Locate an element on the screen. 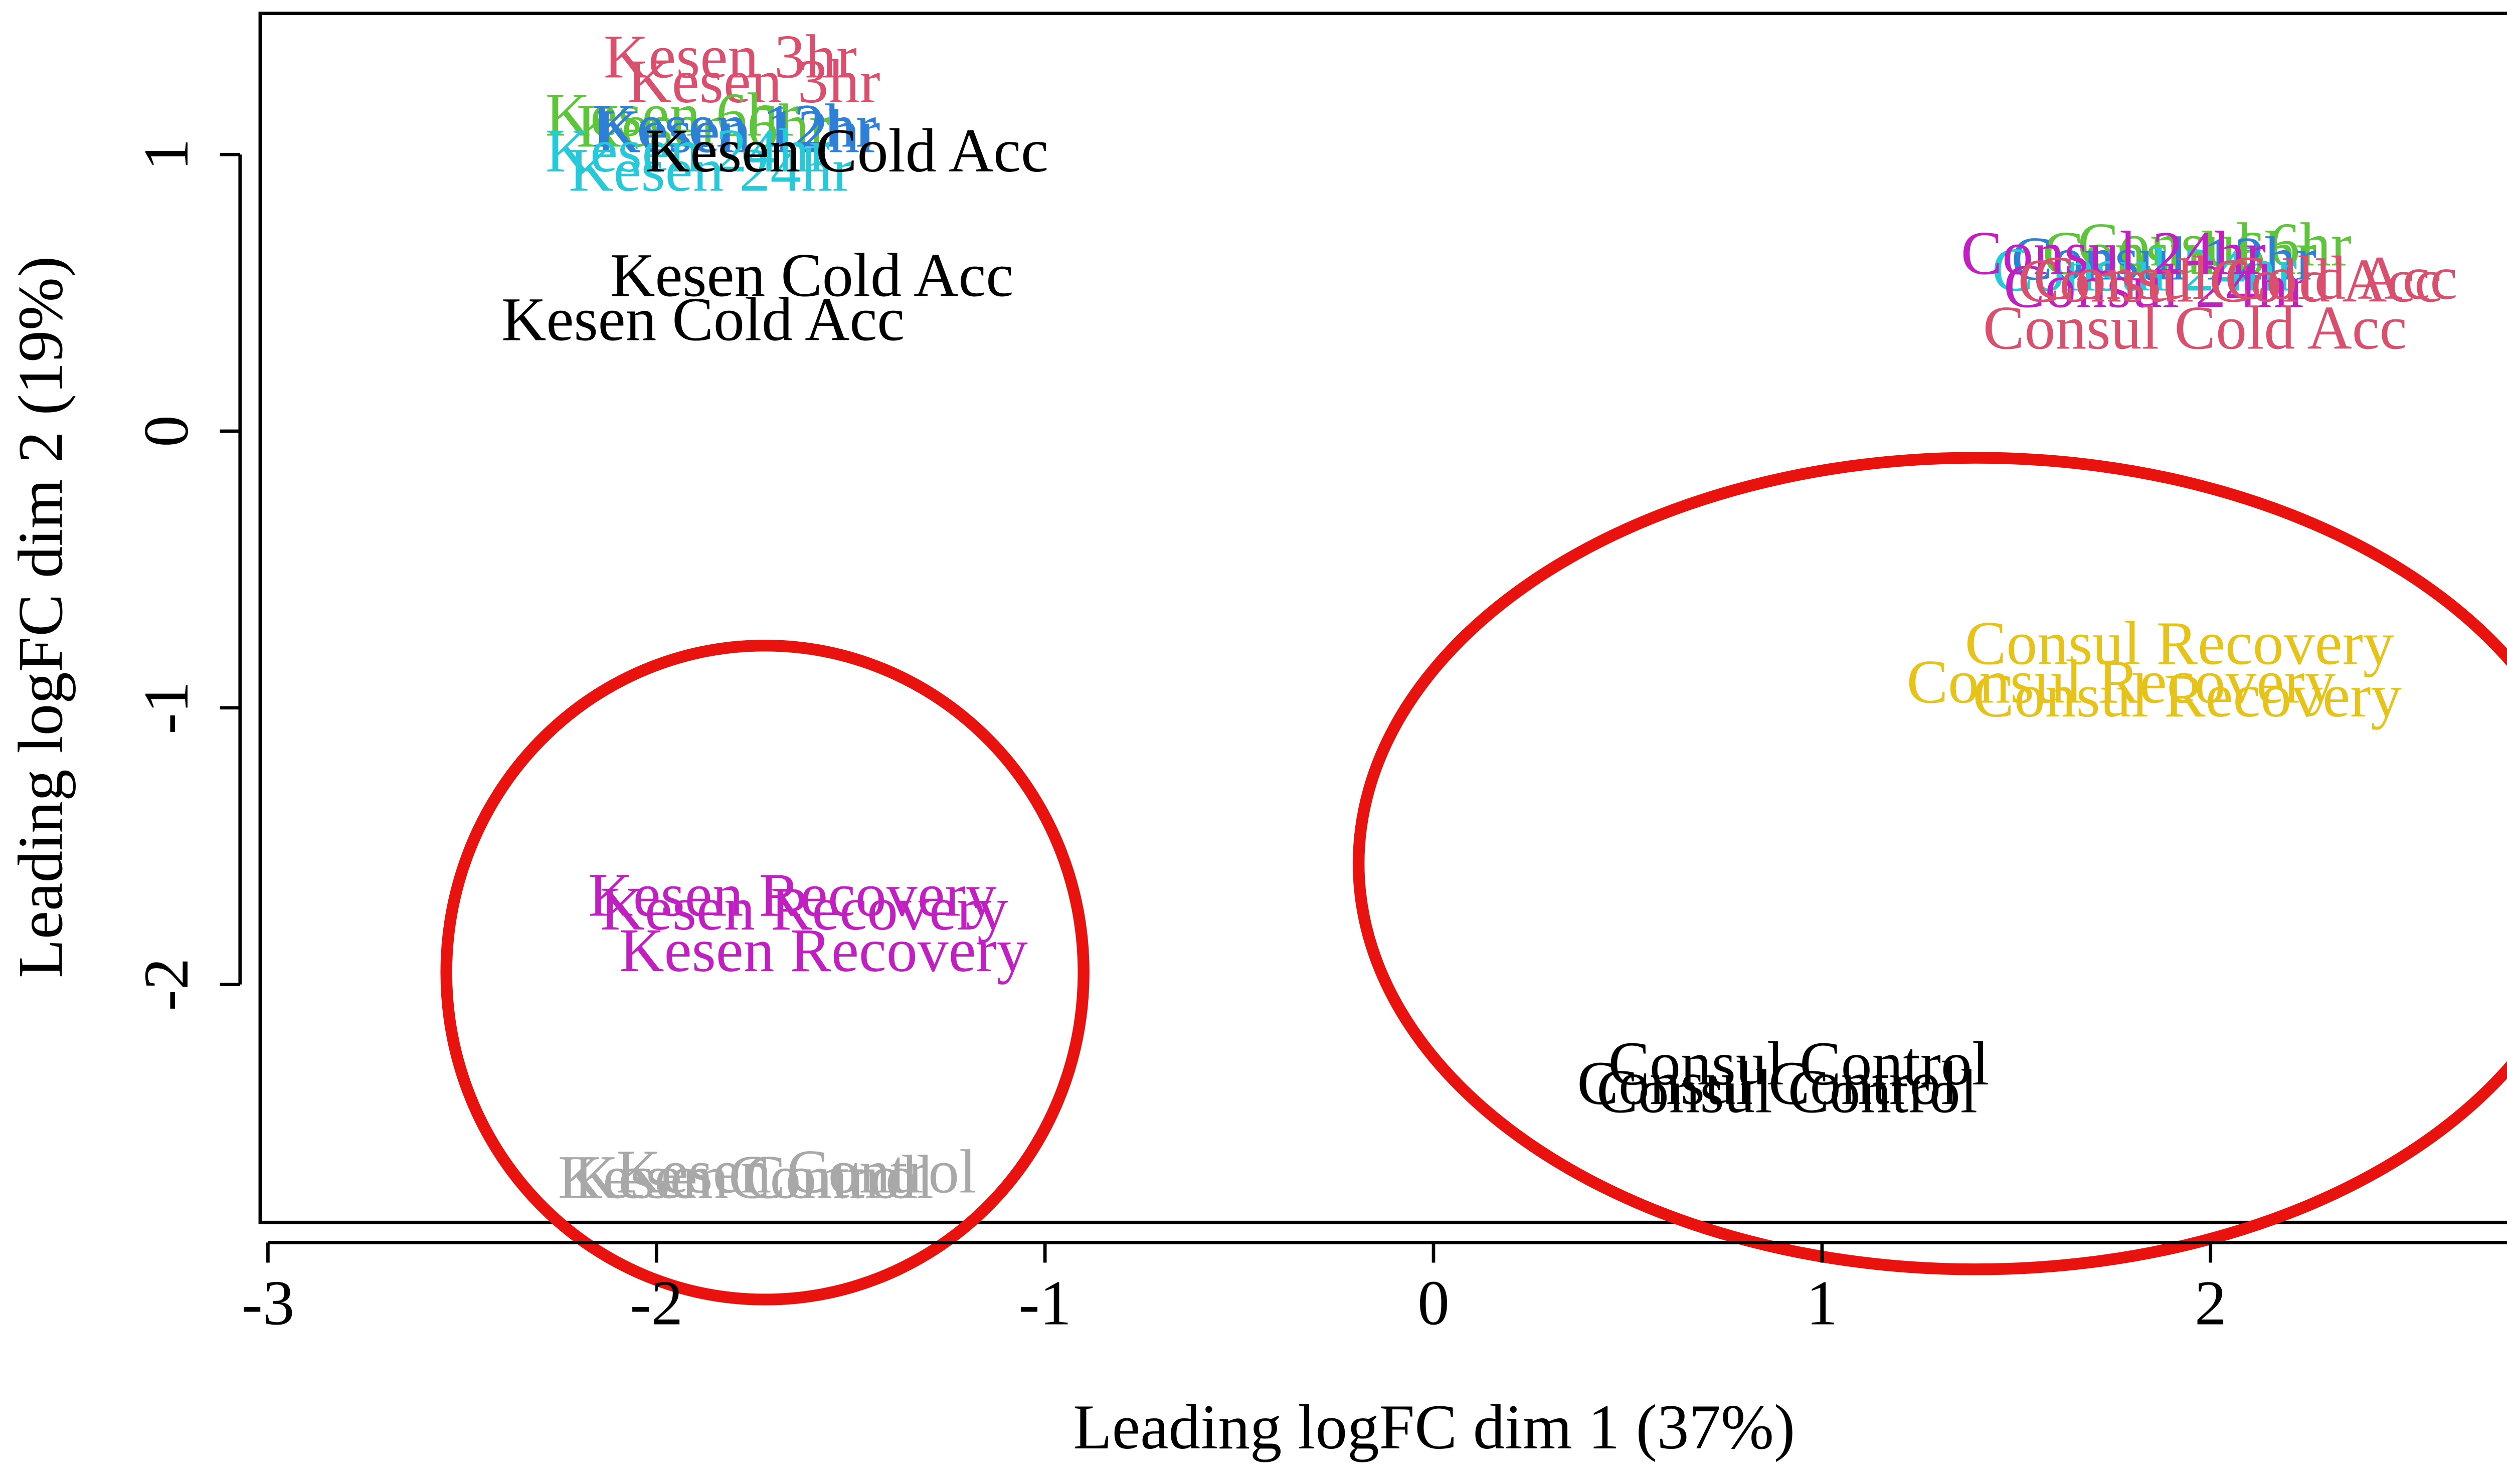  y-tick-label: 0 is located at coordinates (166, 431).